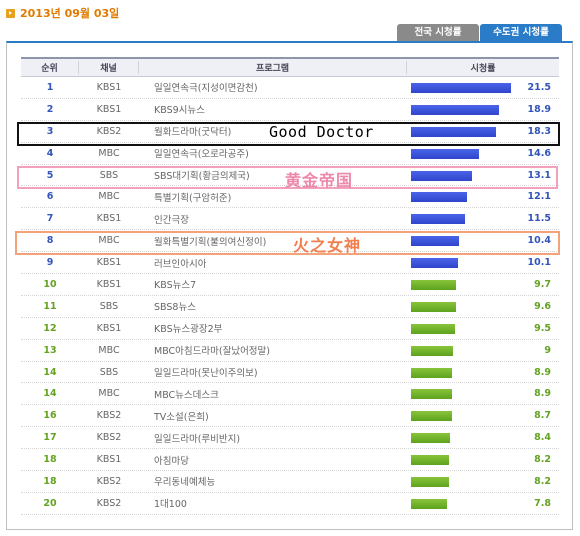 This screenshot has width=580, height=536. What do you see at coordinates (206, 89) in the screenshot?
I see `program-cell: 일일연속극(지성이면감천)` at bounding box center [206, 89].